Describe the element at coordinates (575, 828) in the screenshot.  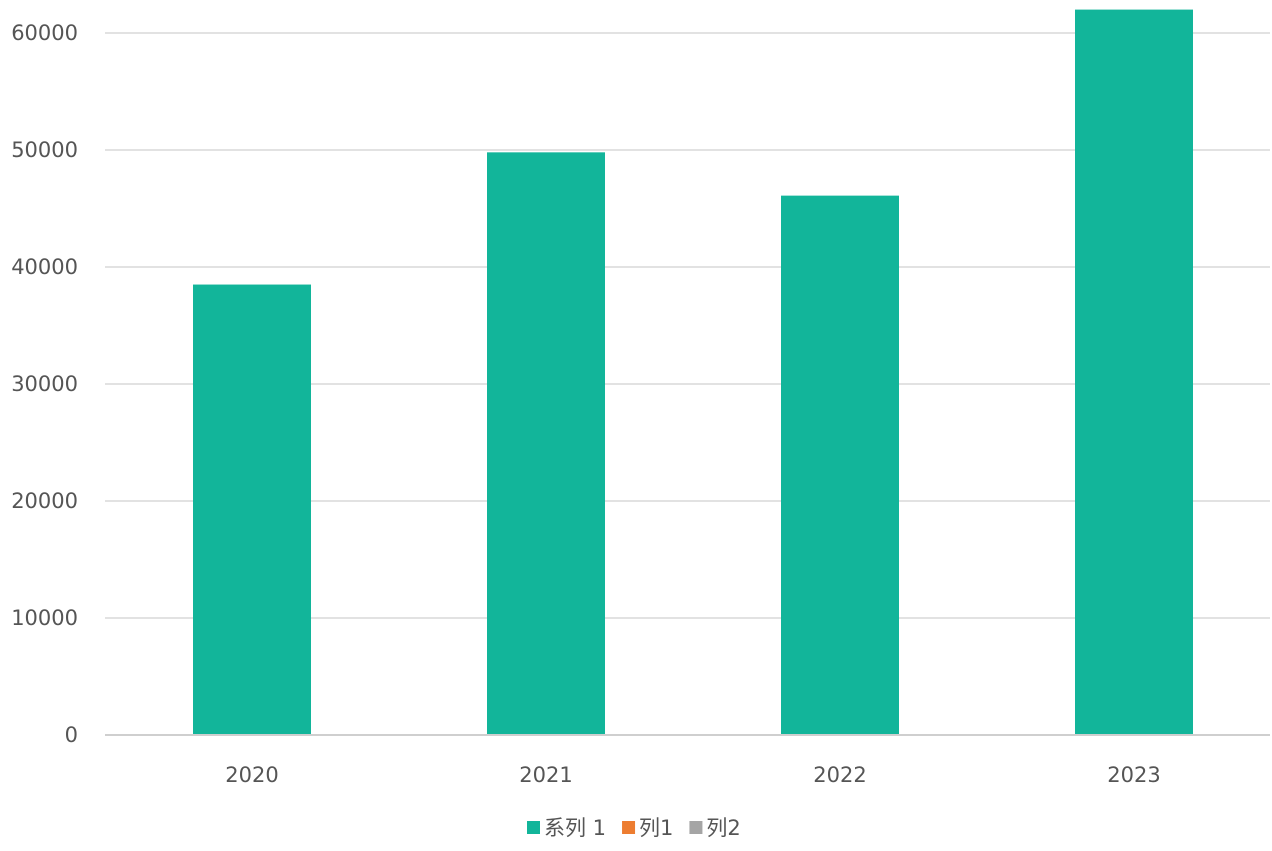
I see `legend-label: 系列 1` at that location.